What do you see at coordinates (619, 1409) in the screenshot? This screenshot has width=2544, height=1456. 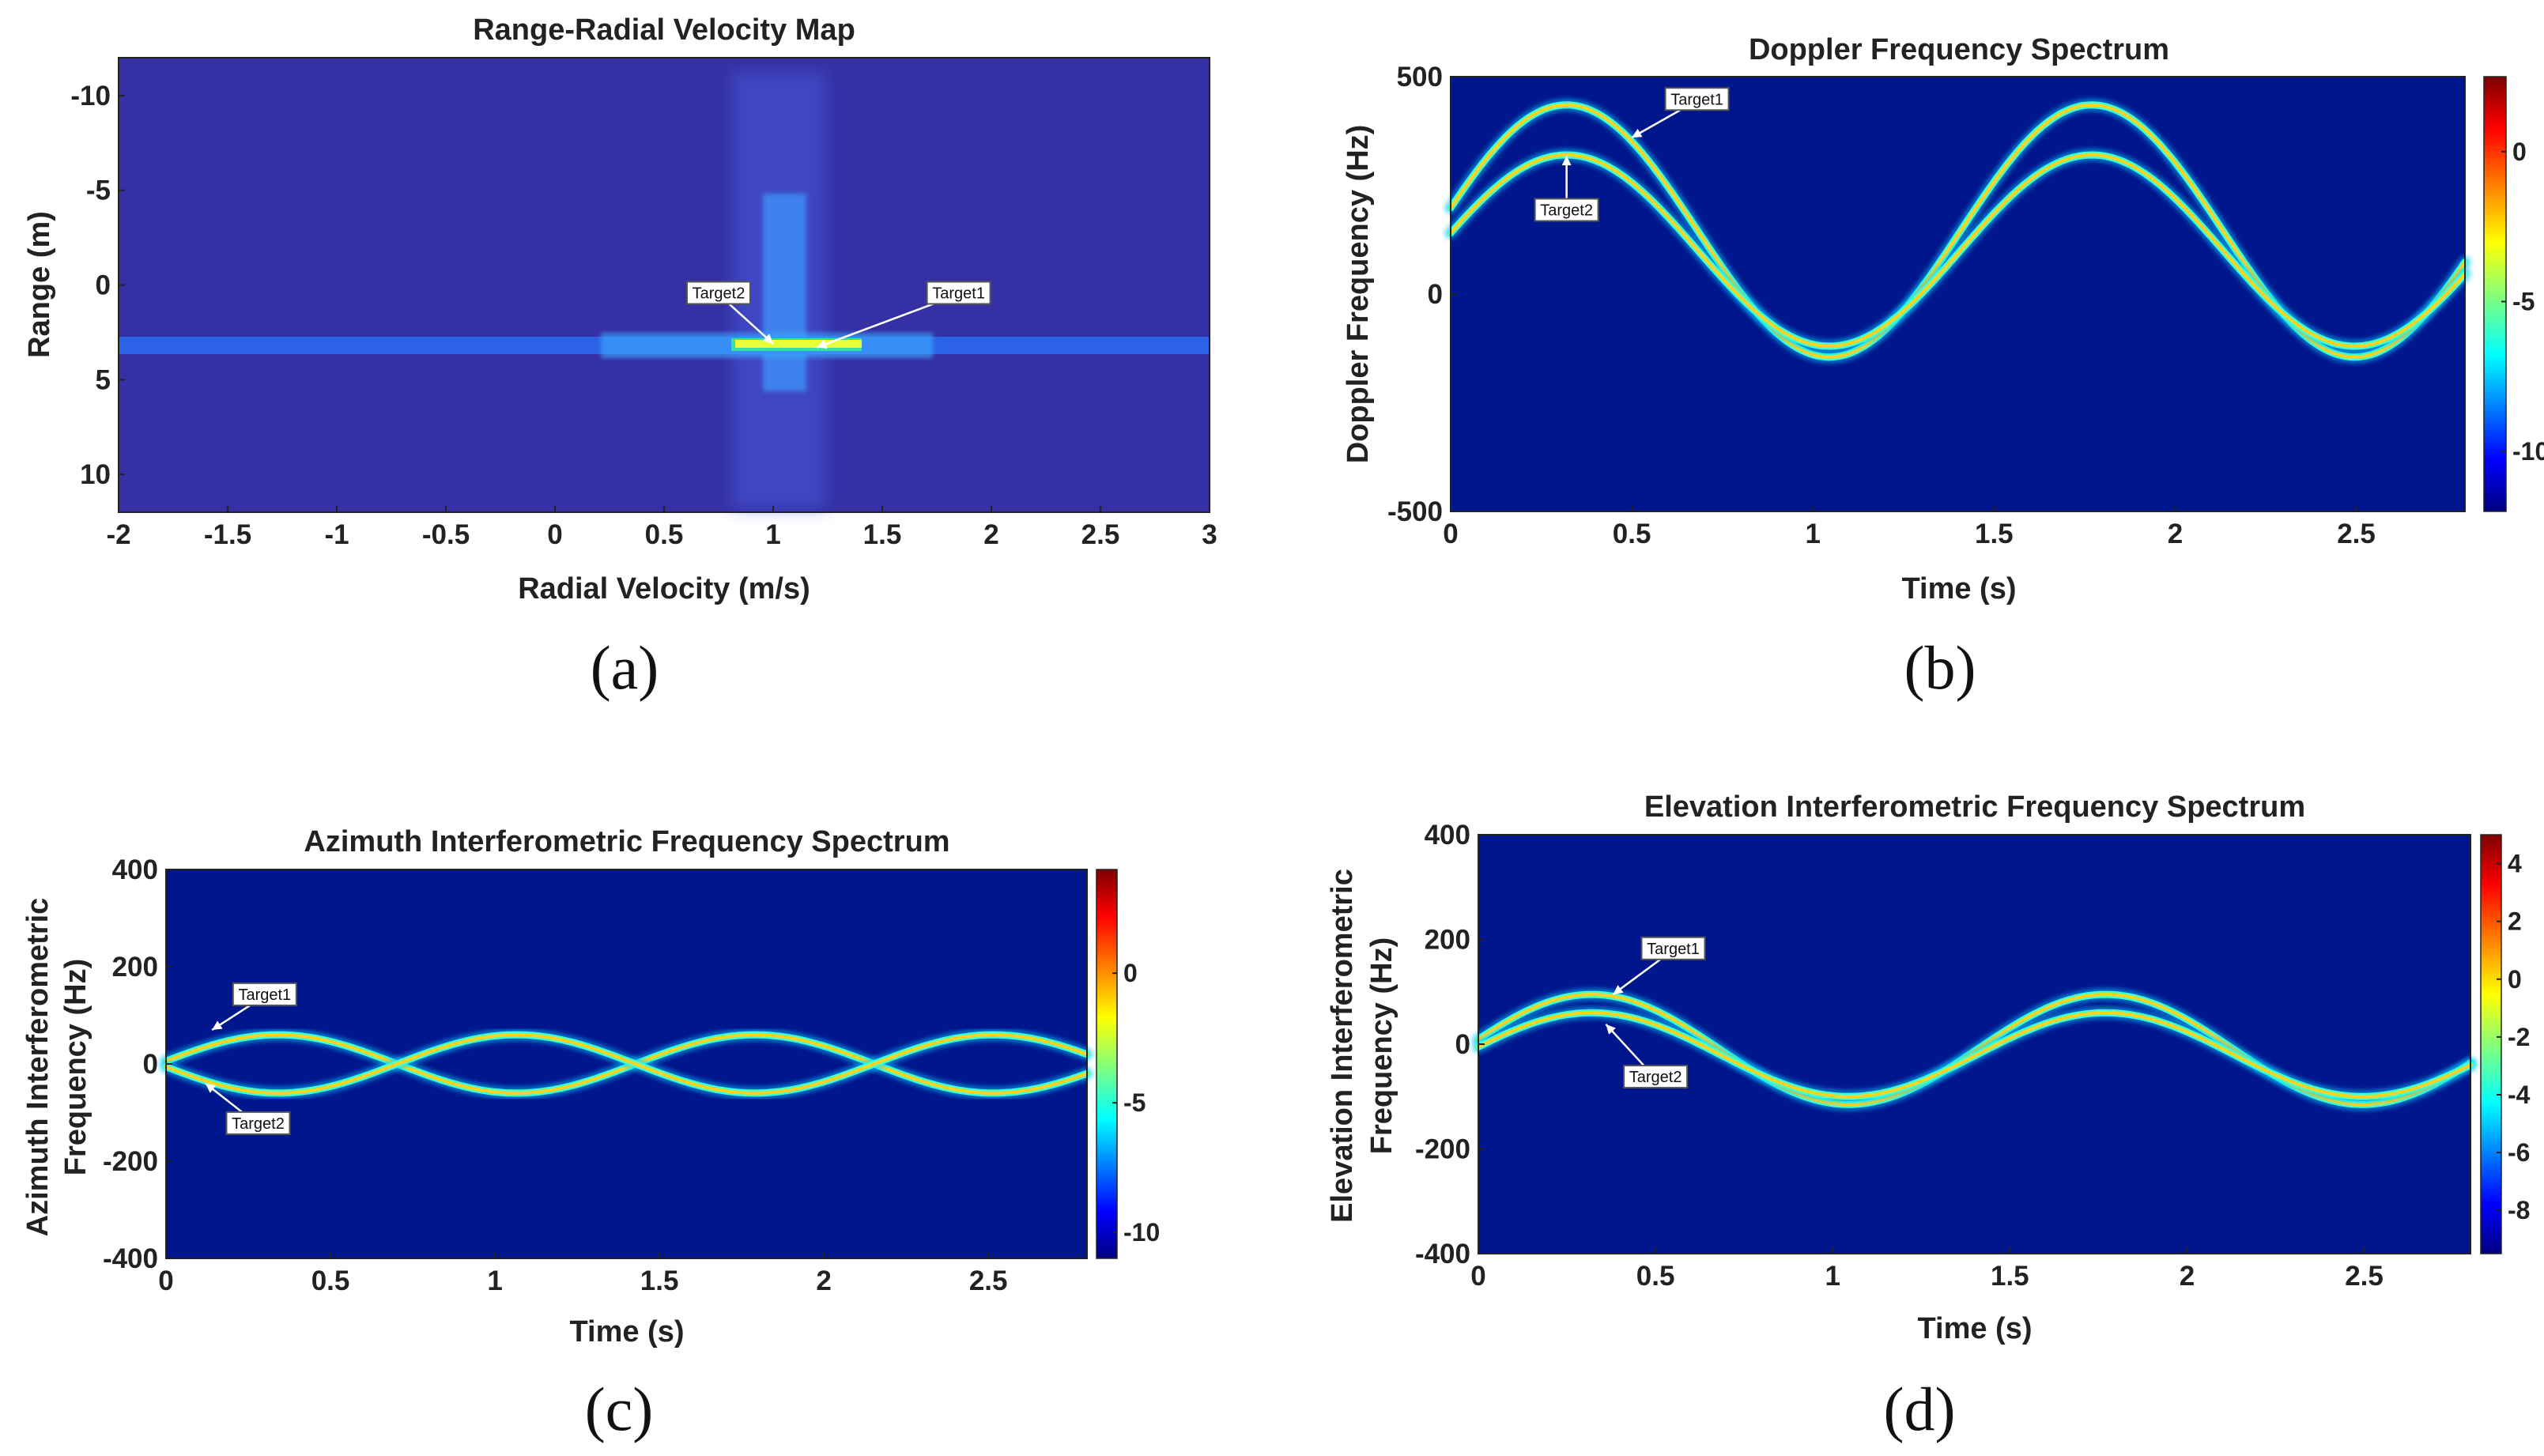 I see `panel-c-label: (c)` at bounding box center [619, 1409].